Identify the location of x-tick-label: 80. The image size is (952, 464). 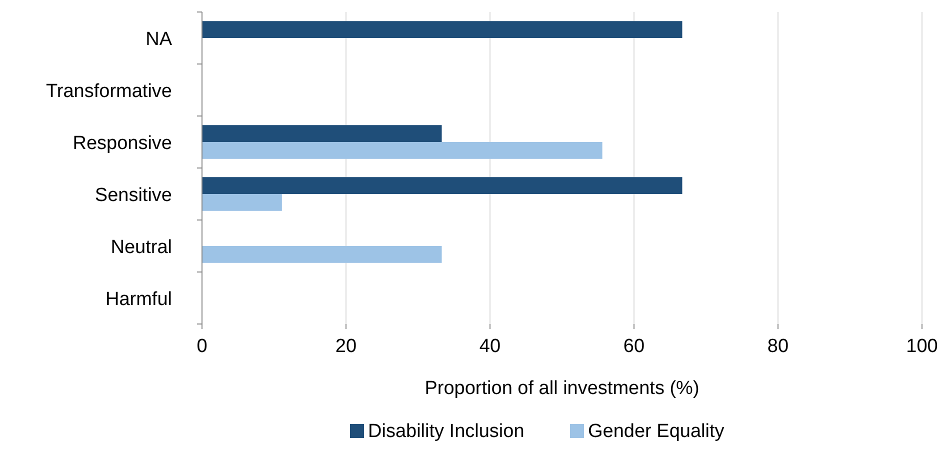
(778, 346).